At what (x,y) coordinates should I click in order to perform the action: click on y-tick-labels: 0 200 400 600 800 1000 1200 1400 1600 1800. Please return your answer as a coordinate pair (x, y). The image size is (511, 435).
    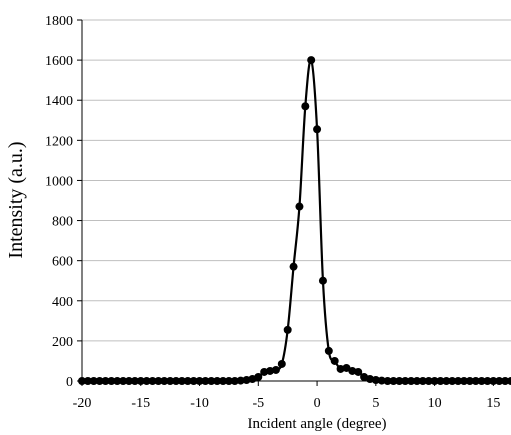
    Looking at the image, I should click on (59, 202).